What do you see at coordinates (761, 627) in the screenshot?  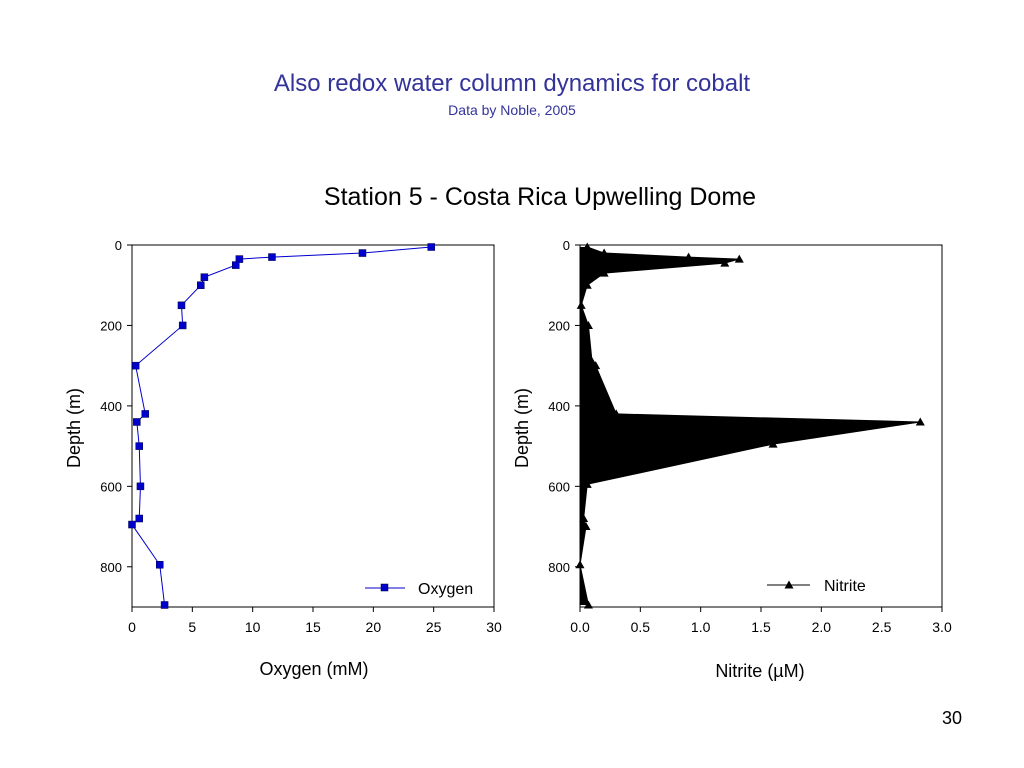 I see `x-tick-label: 1.5` at bounding box center [761, 627].